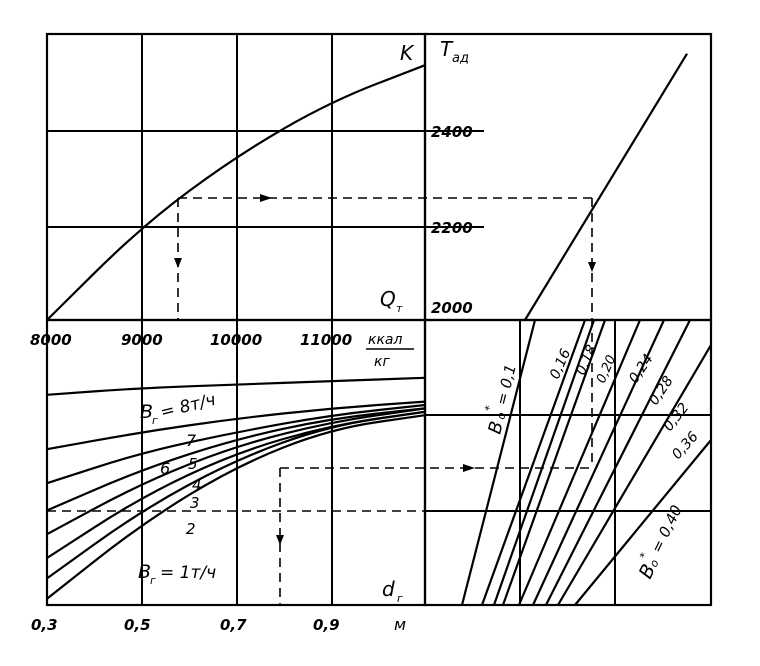  What do you see at coordinates (400, 598) in the screenshot?
I see `d-axis-sub: г` at bounding box center [400, 598].